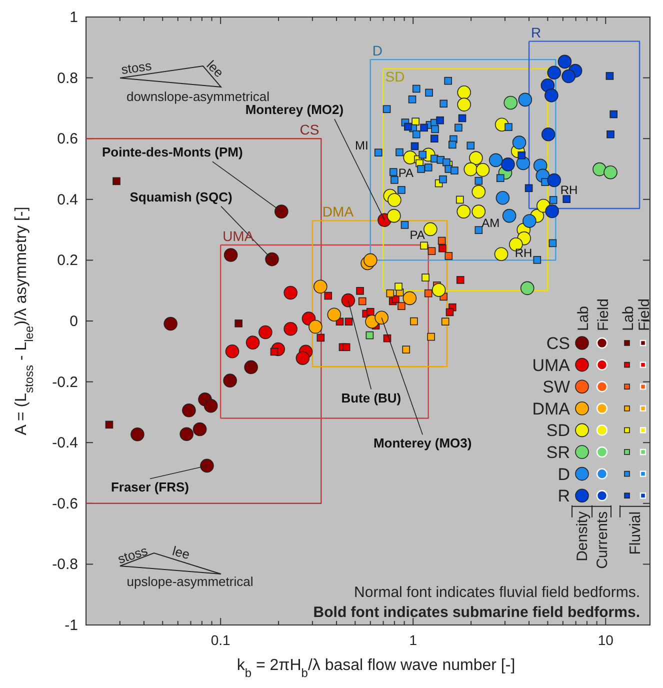  What do you see at coordinates (190, 581) in the screenshot?
I see `annotation: upslope-asymmetrical` at bounding box center [190, 581].